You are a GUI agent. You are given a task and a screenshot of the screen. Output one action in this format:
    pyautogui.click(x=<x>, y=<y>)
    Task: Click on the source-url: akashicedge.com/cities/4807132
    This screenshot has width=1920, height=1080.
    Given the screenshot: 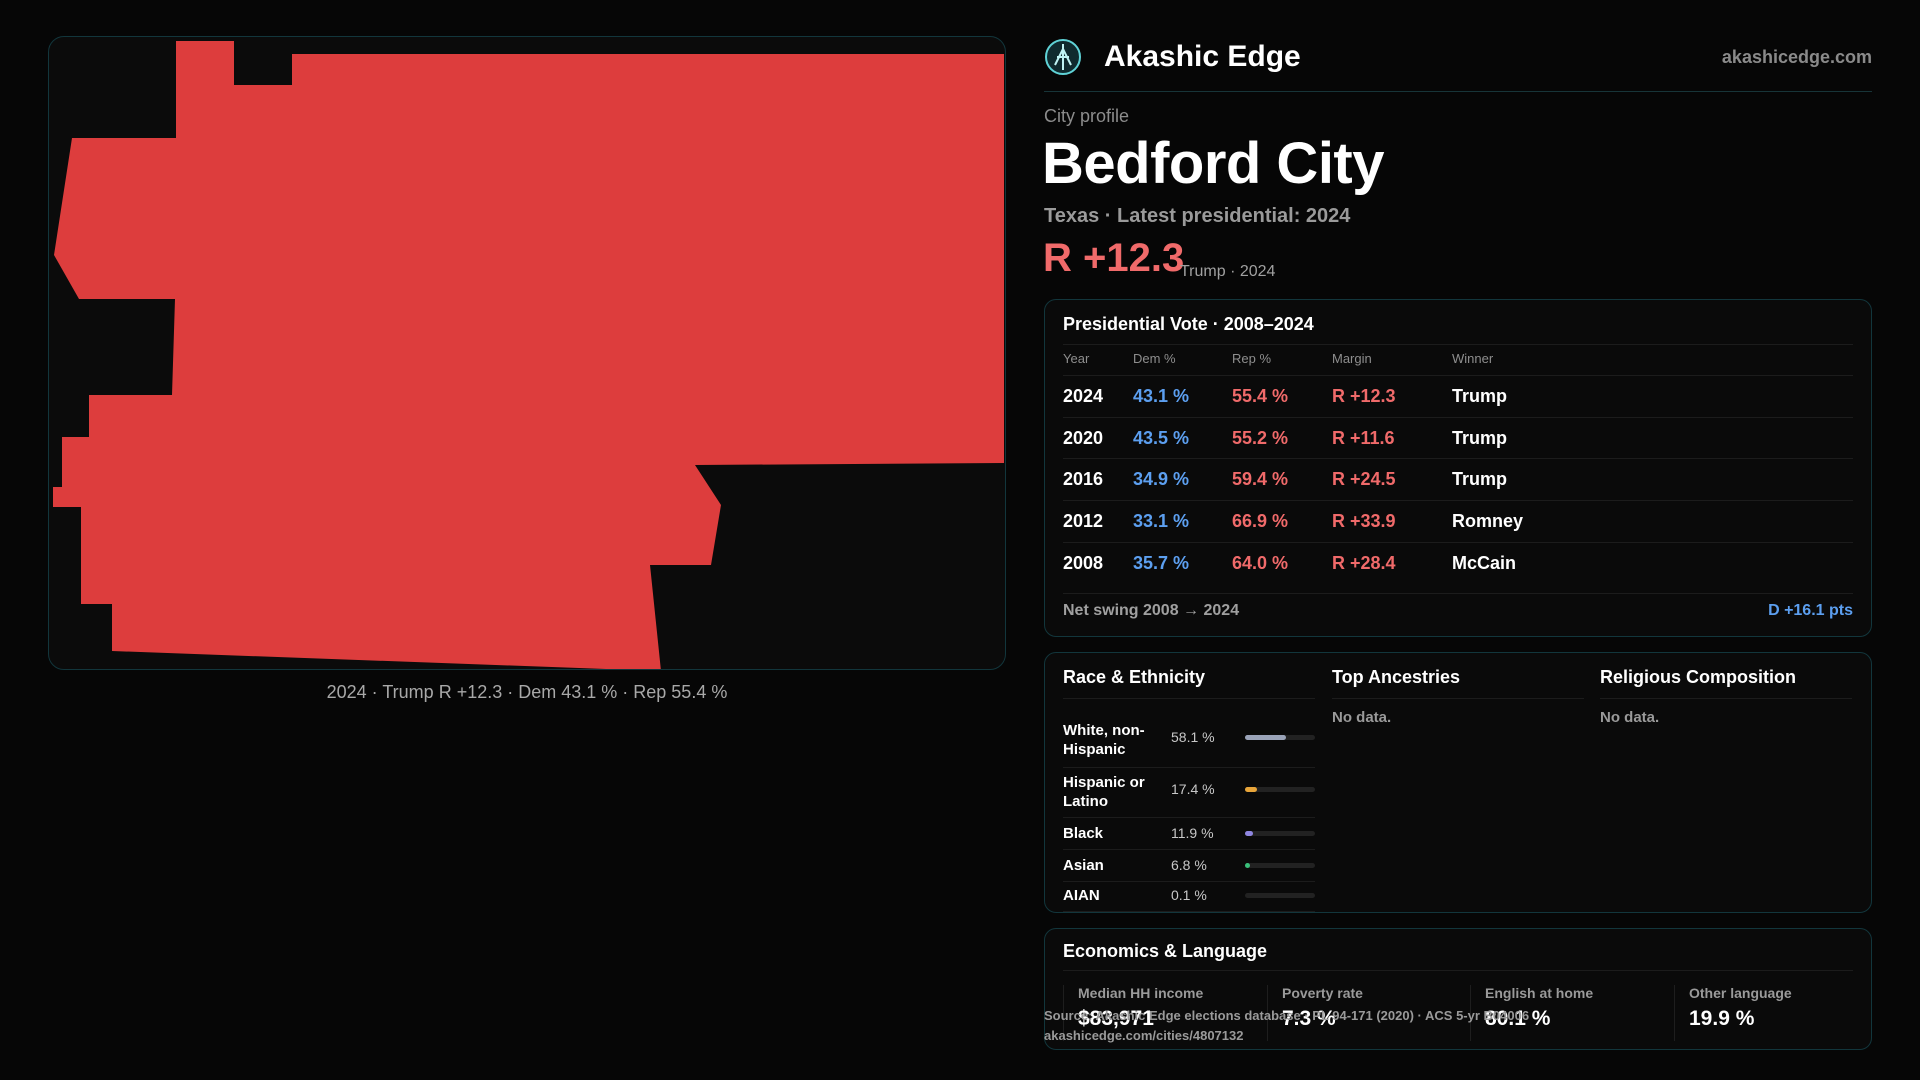 What is the action you would take?
    pyautogui.click(x=1144, y=1035)
    